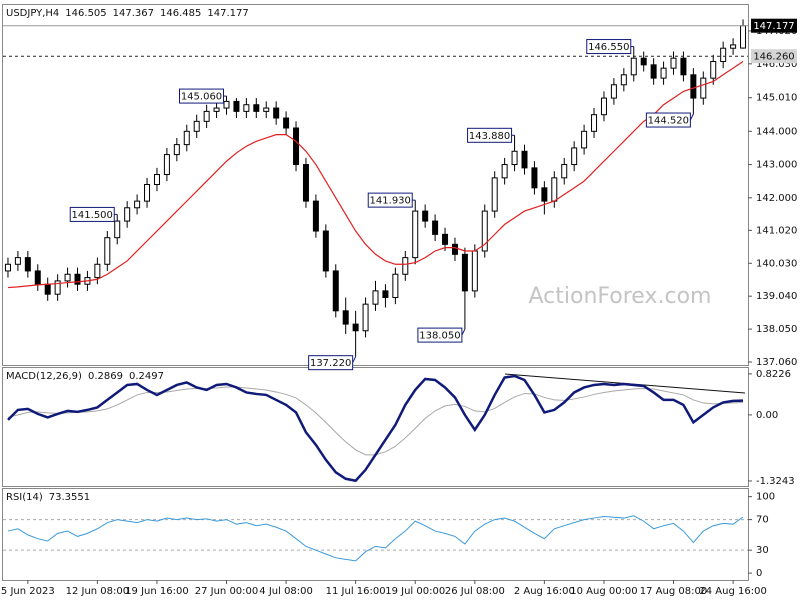 Image resolution: width=800 pixels, height=600 pixels. Describe the element at coordinates (98, 591) in the screenshot. I see `x-tick-label: 12 Jun 08:00` at that location.